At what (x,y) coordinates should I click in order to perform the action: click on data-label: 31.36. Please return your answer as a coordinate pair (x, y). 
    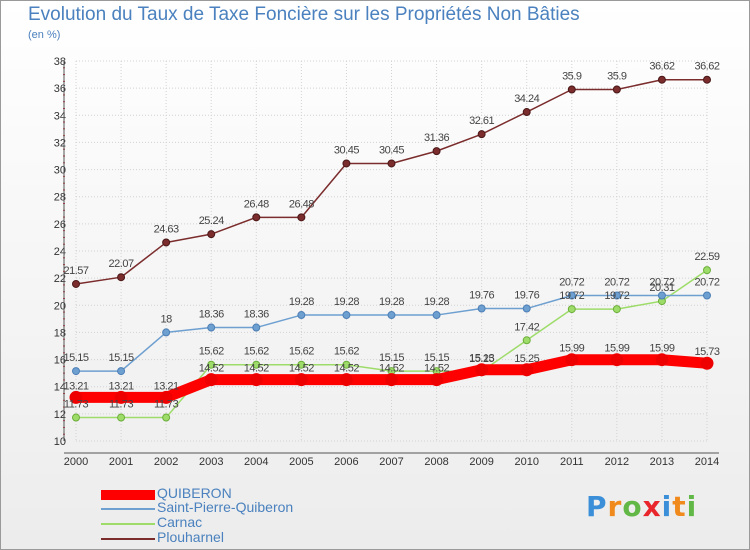
    Looking at the image, I should click on (436, 138).